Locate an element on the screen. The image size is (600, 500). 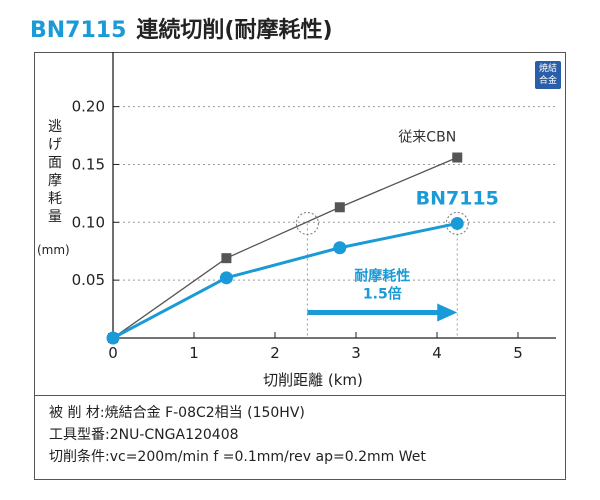
sintered-alloy-badge: 焼結 合金 is located at coordinates (548, 75).